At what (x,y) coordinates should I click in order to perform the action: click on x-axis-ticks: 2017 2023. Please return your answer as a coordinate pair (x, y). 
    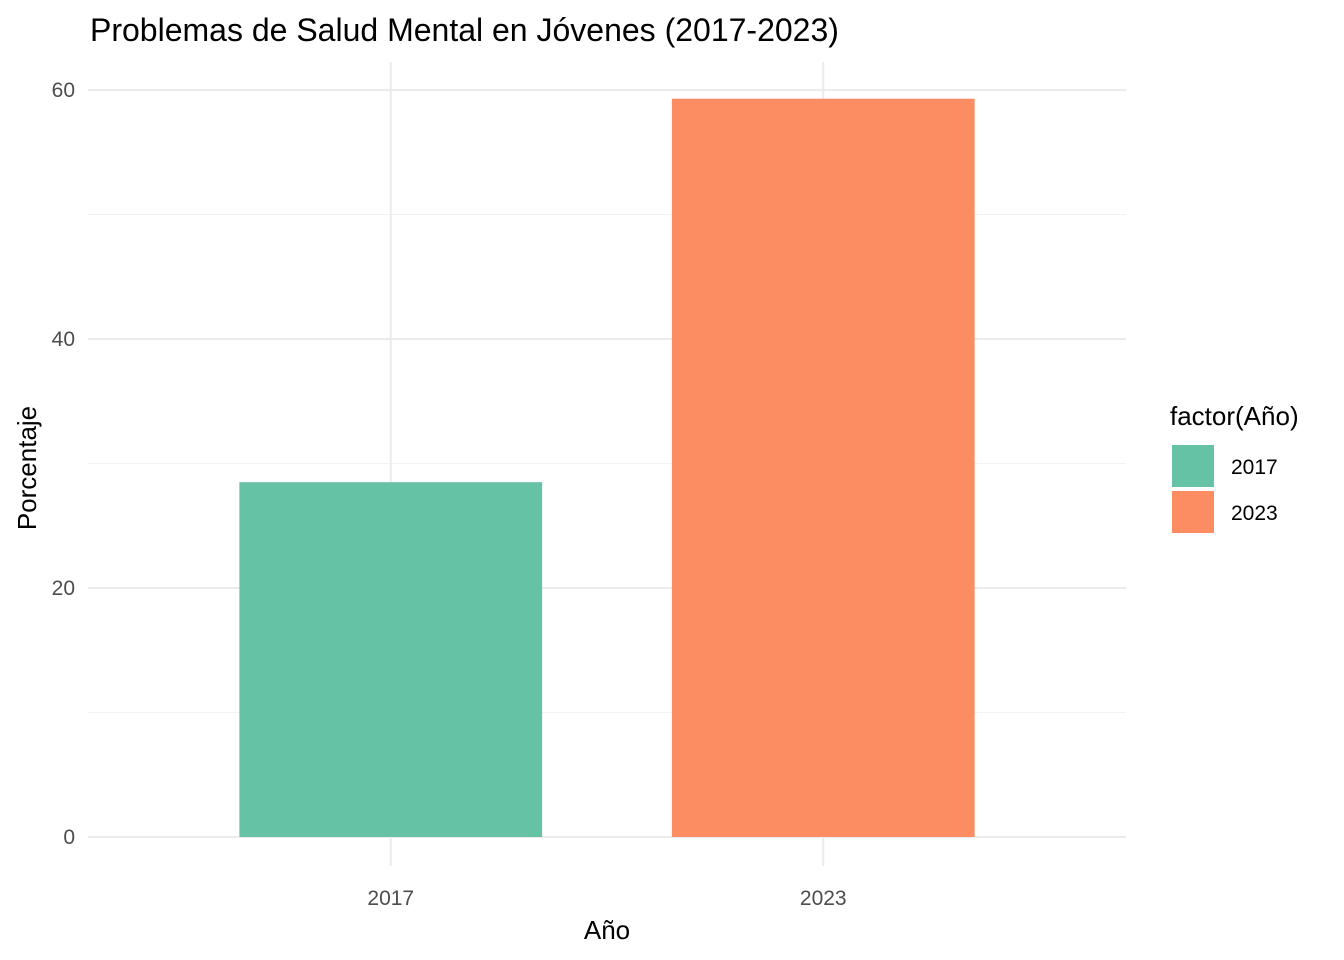
    Looking at the image, I should click on (606, 898).